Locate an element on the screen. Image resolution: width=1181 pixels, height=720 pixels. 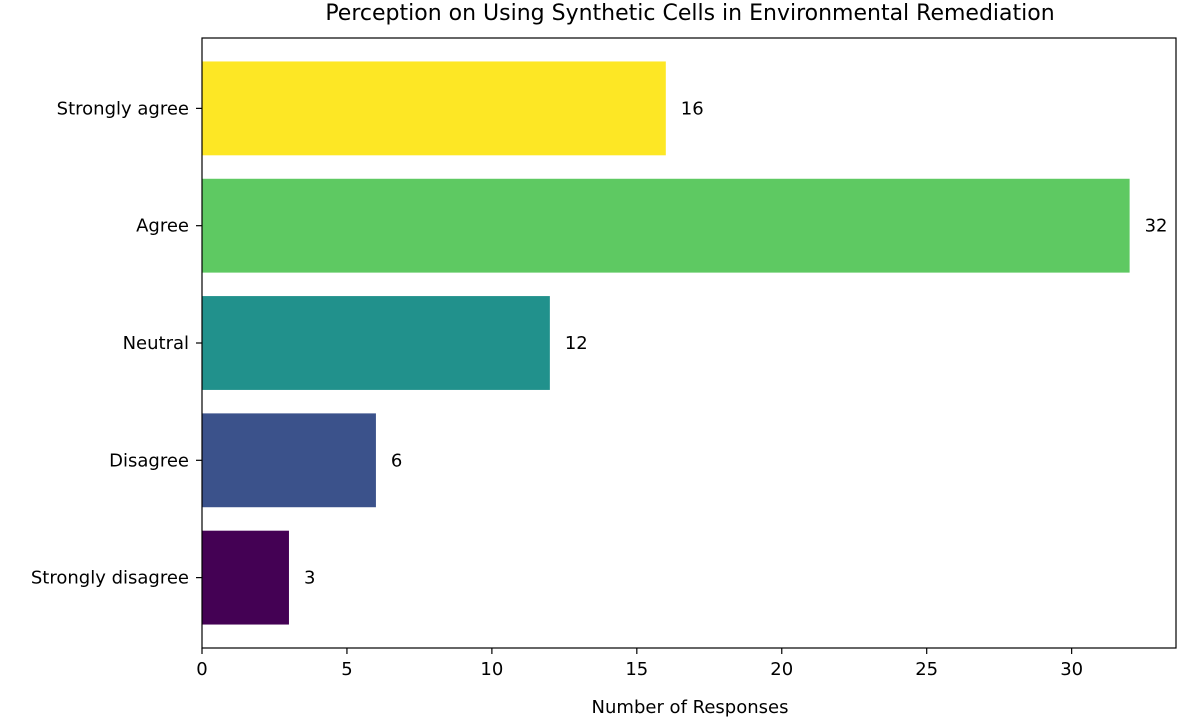
y-tick-label: Strongly disagree is located at coordinates (110, 578).